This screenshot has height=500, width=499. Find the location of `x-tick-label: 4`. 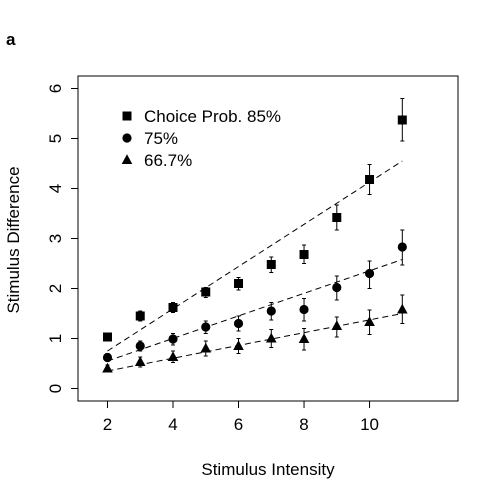

x-tick-label: 4 is located at coordinates (172, 424).